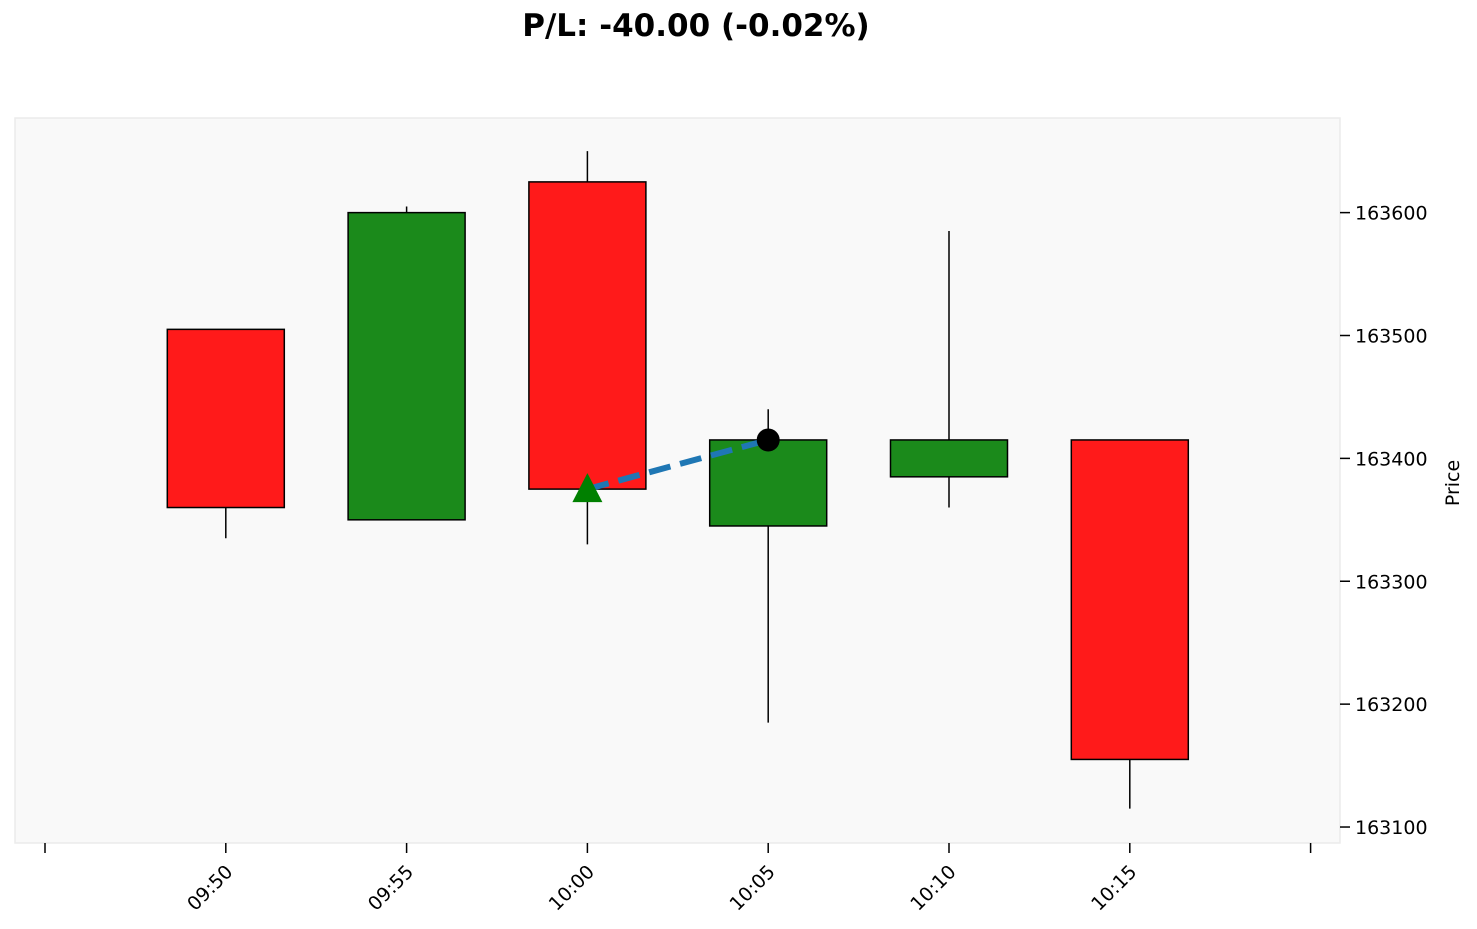 The width and height of the screenshot is (1477, 929). What do you see at coordinates (391, 888) in the screenshot?
I see `x-tick-label: 09:55` at bounding box center [391, 888].